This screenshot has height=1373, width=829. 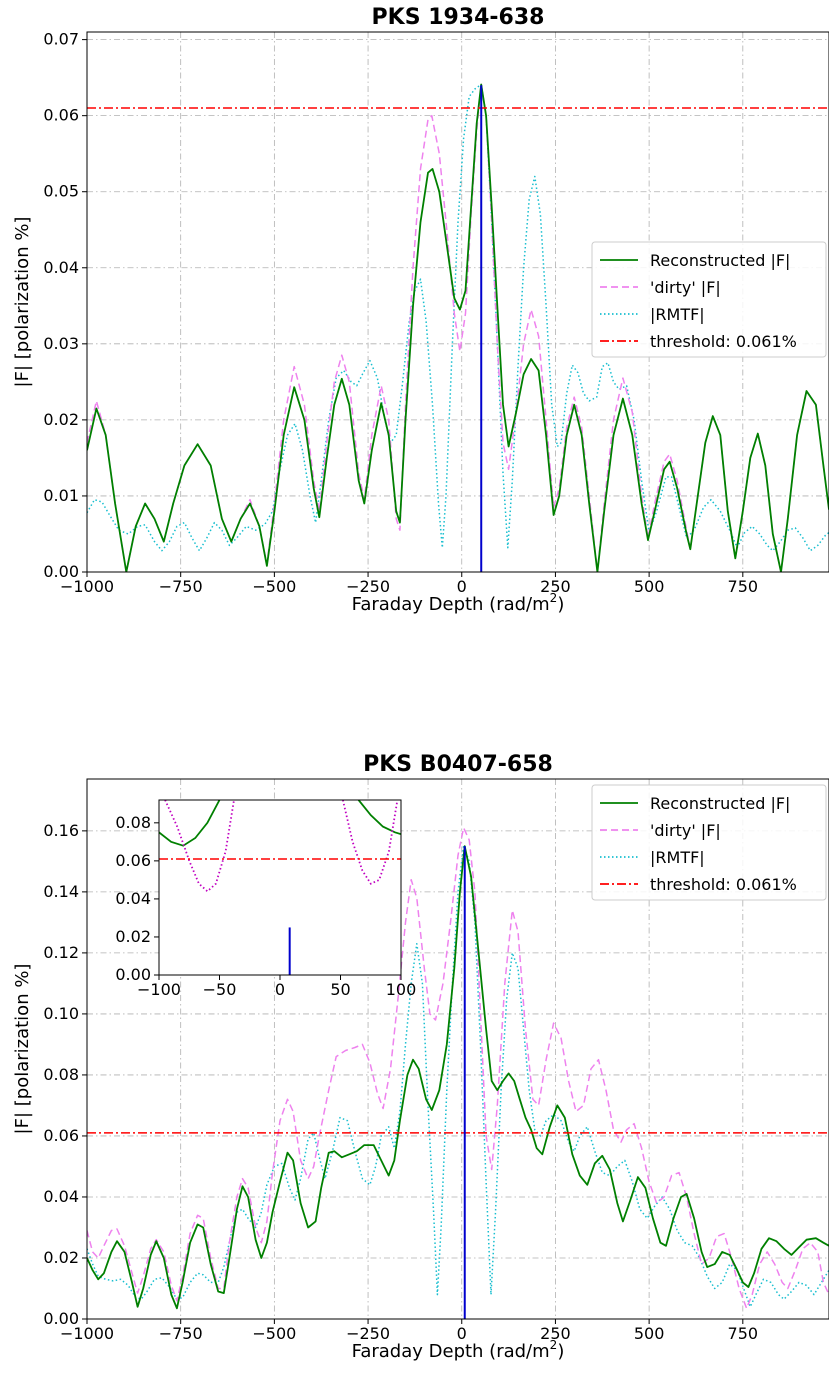 What do you see at coordinates (61, 495) in the screenshot?
I see `y-tick-label: 0.01` at bounding box center [61, 495].